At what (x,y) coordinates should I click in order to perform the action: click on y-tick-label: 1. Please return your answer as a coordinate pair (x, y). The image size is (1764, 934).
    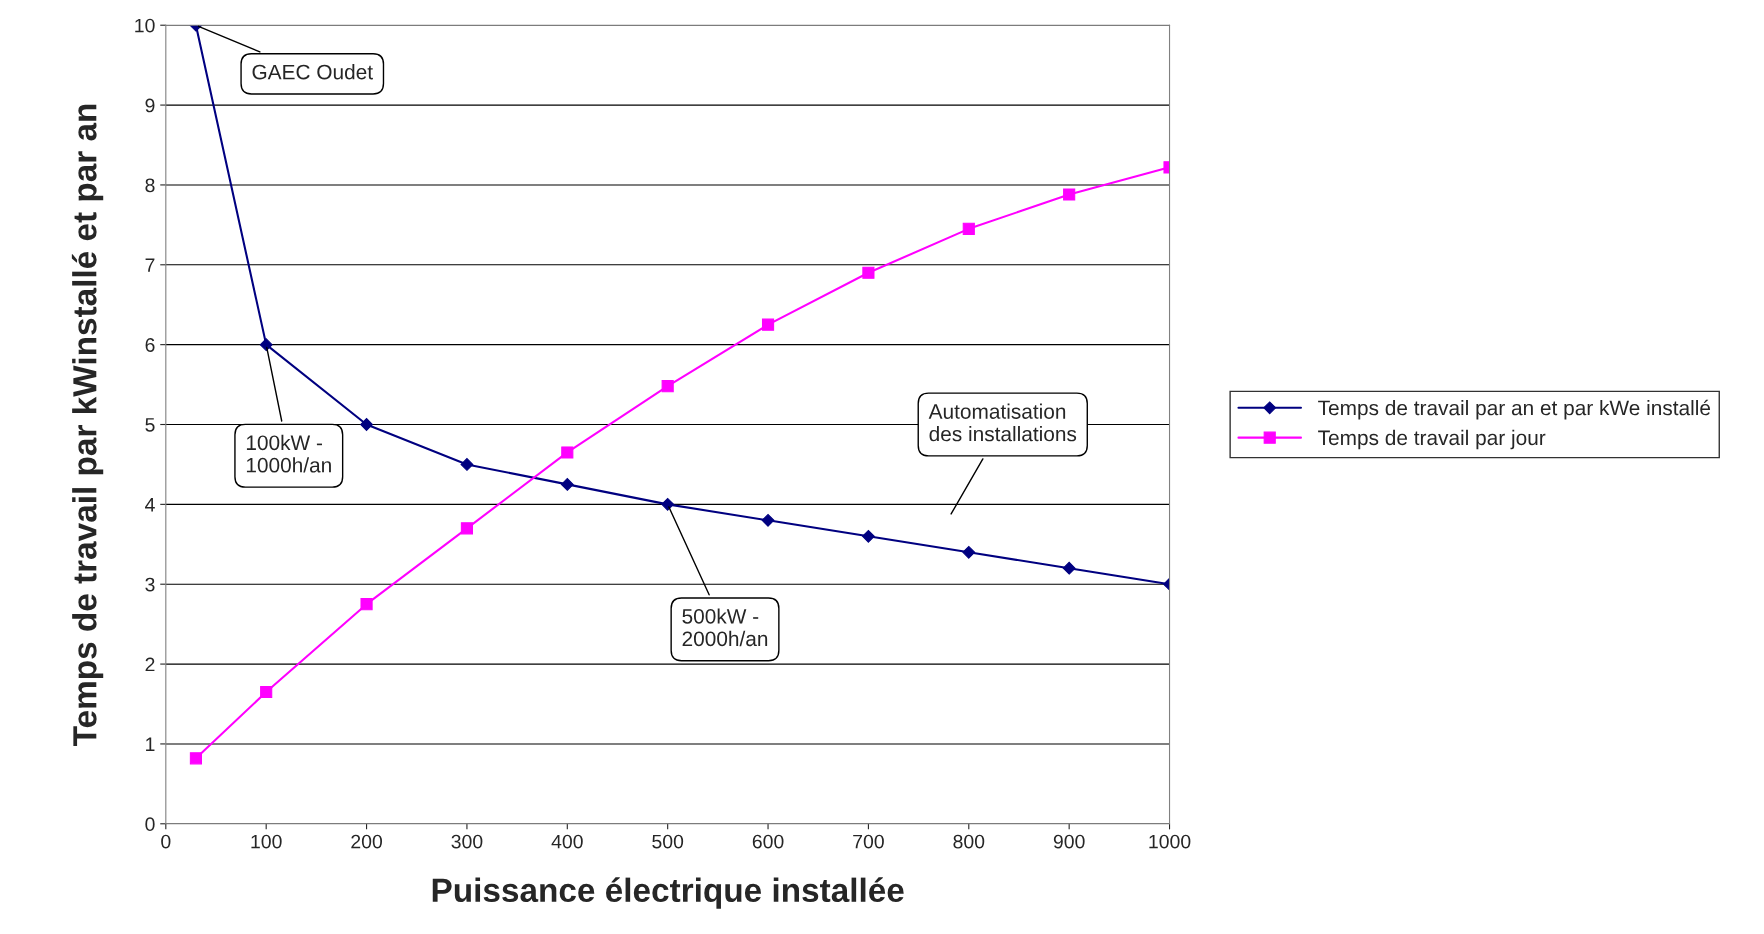
    Looking at the image, I should click on (150, 744).